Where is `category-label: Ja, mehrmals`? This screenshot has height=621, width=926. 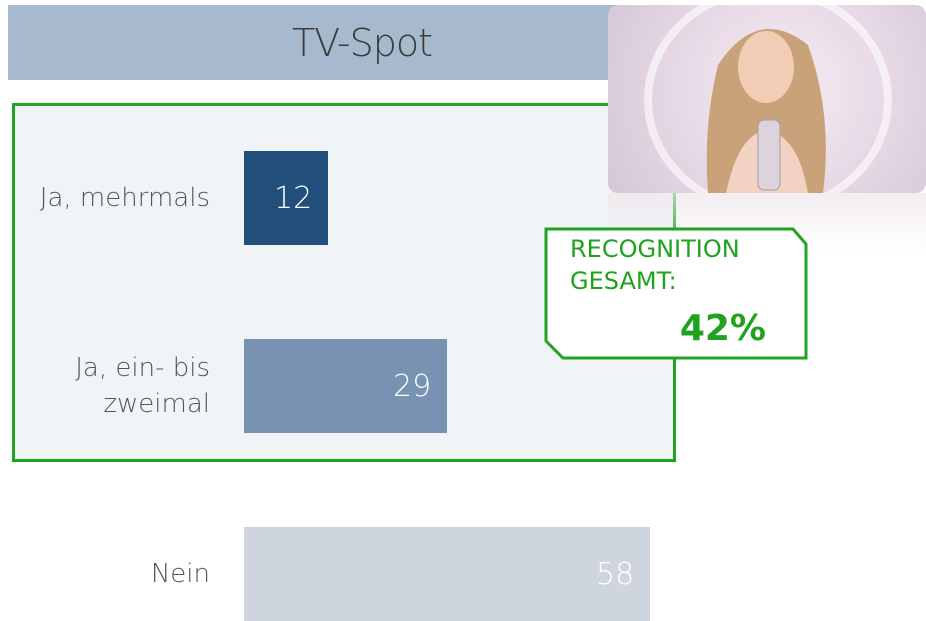 category-label: Ja, mehrmals is located at coordinates (124, 198).